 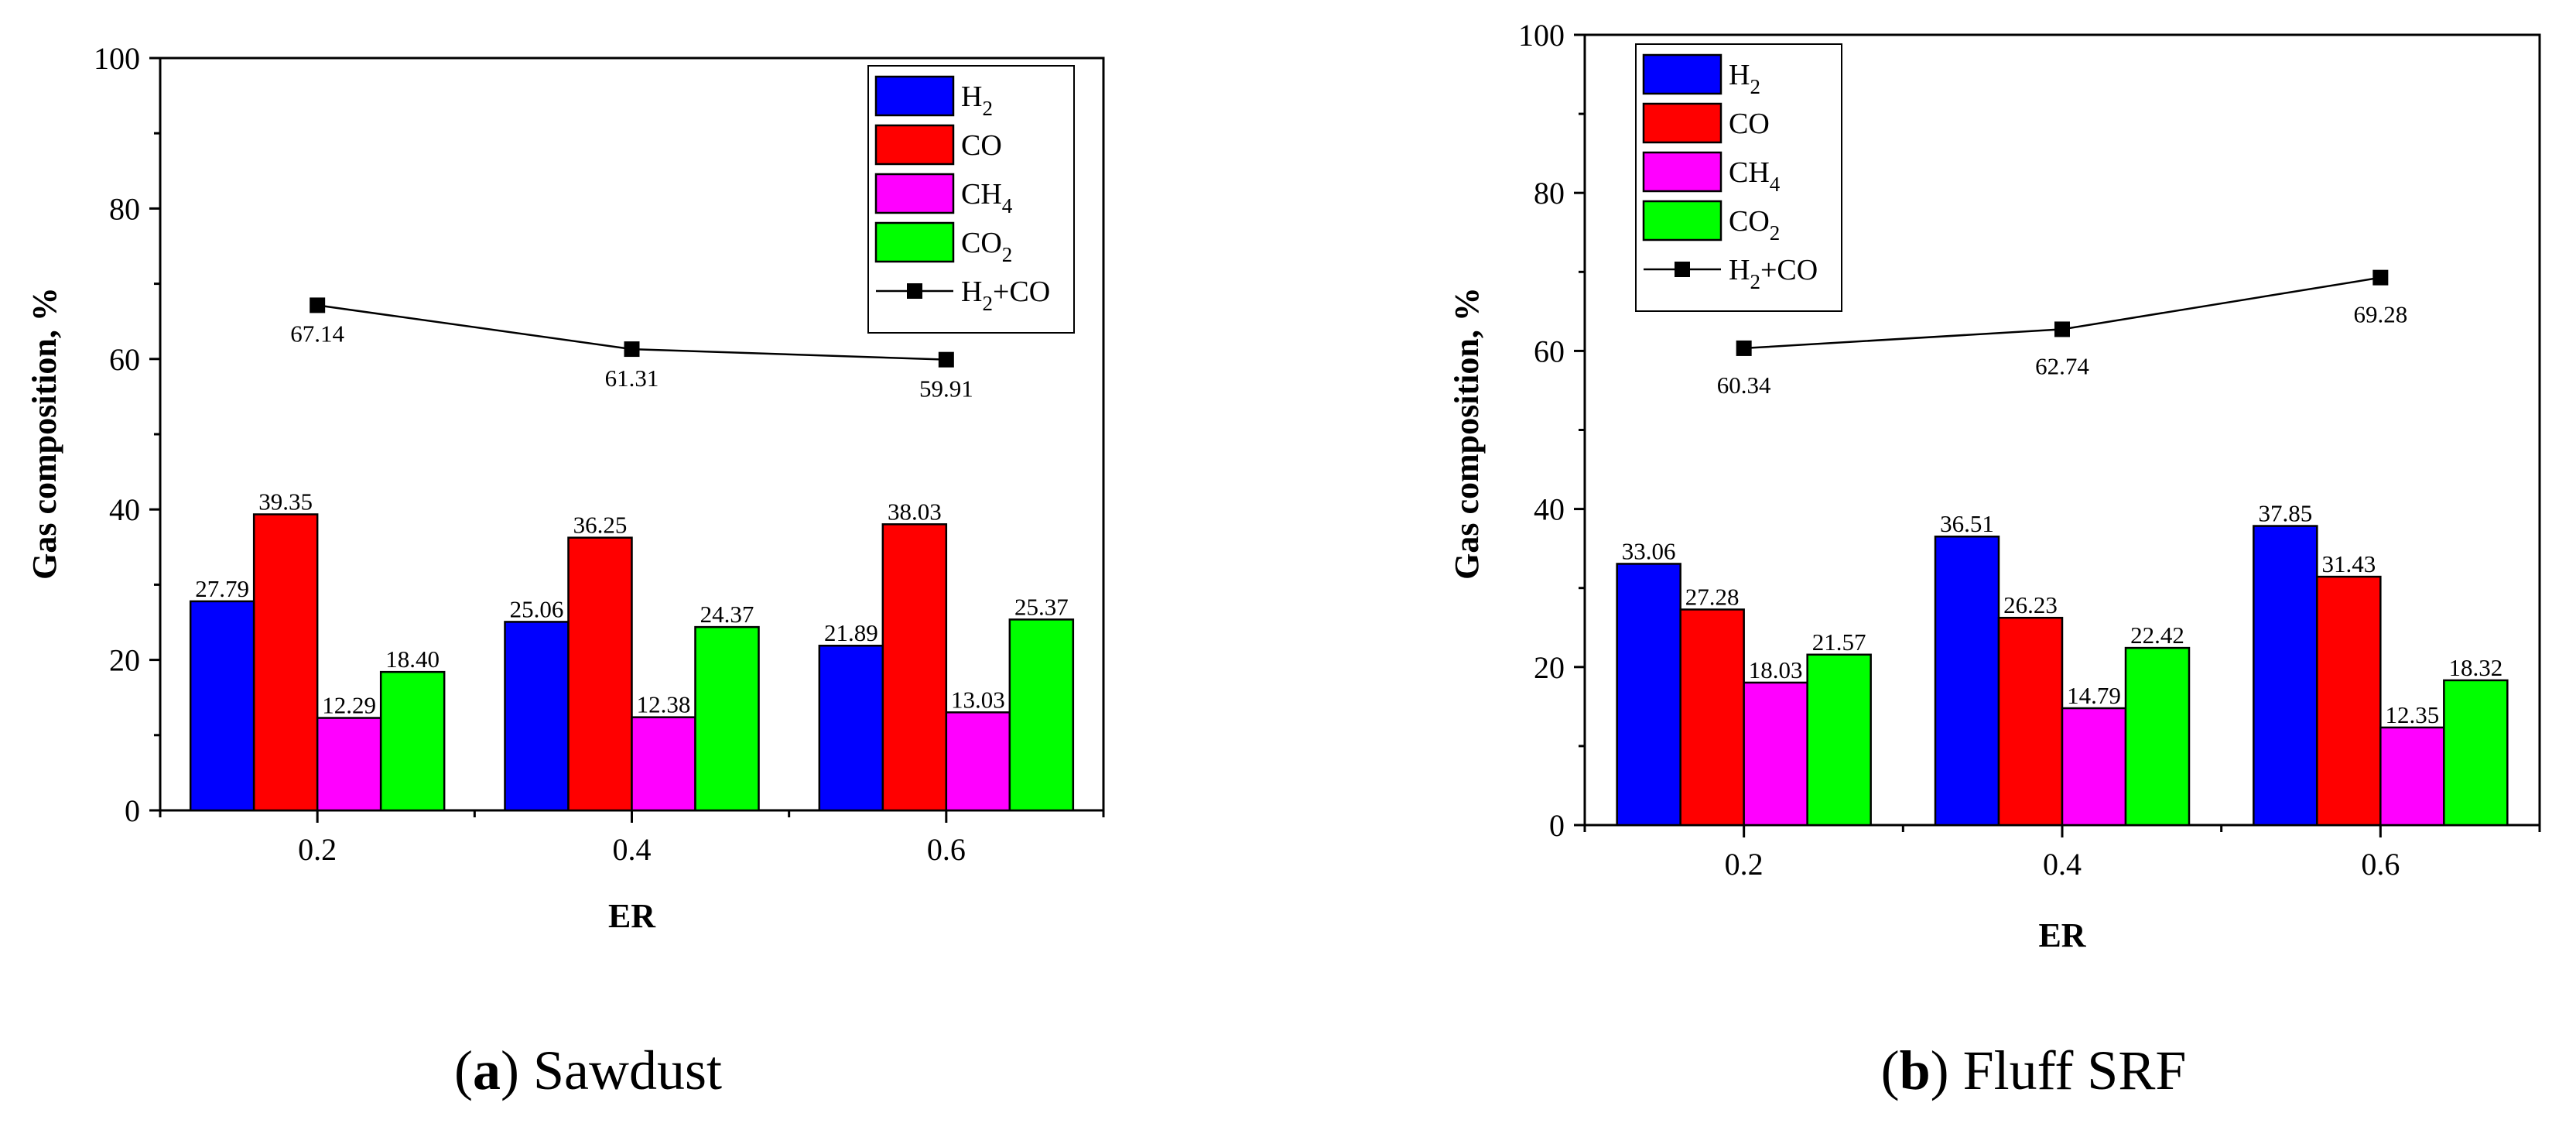 What do you see at coordinates (628, 1070) in the screenshot?
I see `caption-text: Sawdust` at bounding box center [628, 1070].